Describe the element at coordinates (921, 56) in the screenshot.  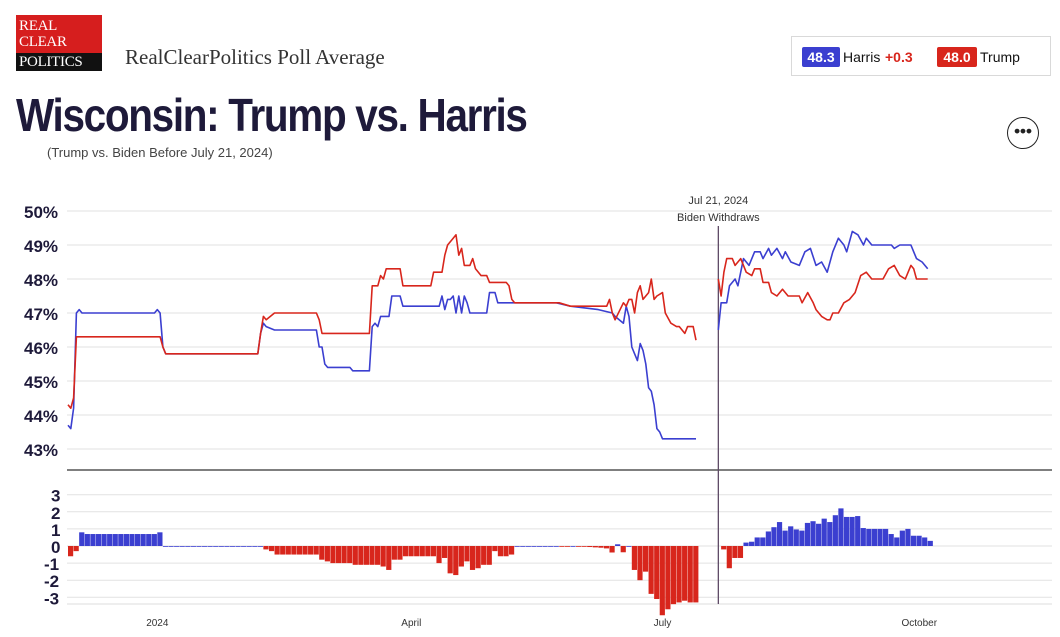
I see `poll-legend: 48.3 Harris +0.3 48.0 Trump` at that location.